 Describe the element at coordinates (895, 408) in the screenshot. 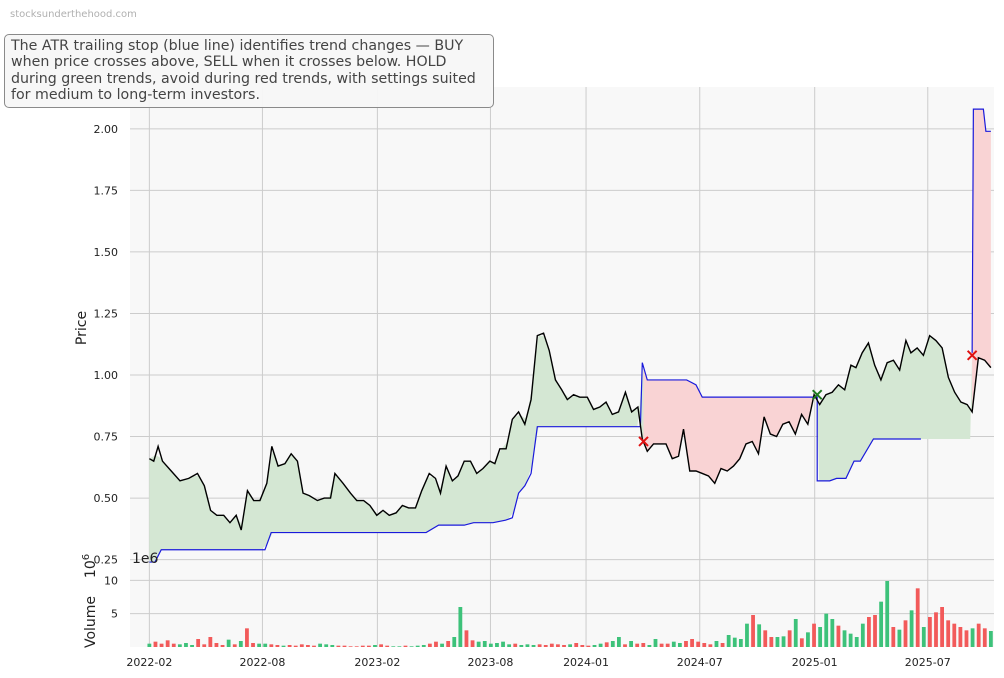

I see `uptrend-fill` at that location.